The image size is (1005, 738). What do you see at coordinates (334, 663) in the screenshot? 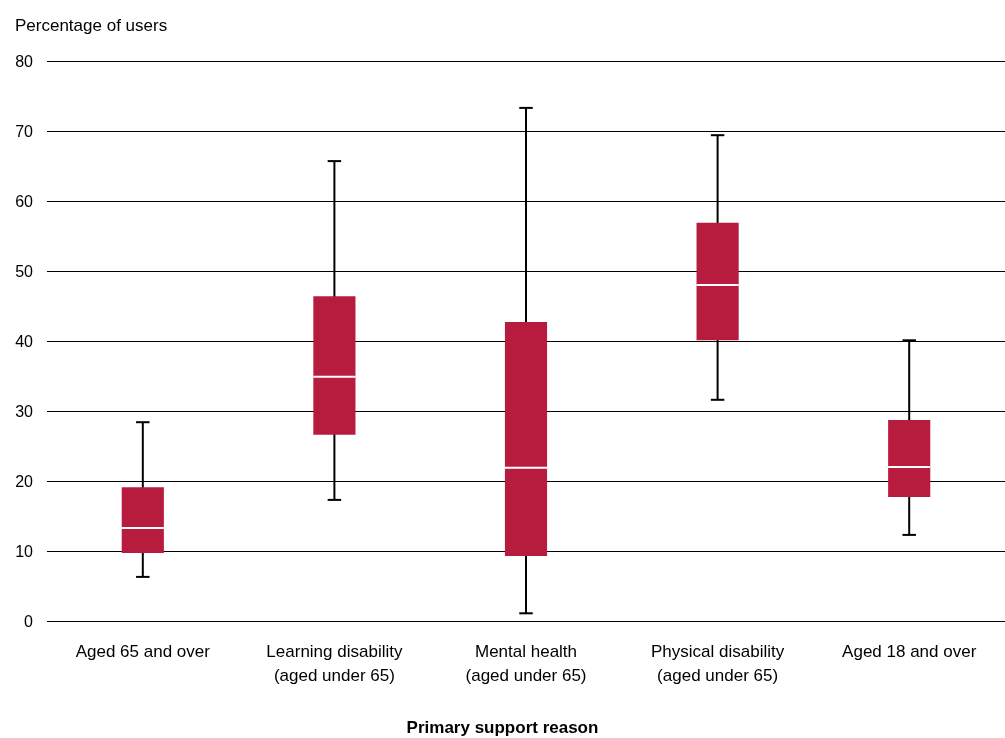
I see `x-tick-label: Learning disability (aged under 65)` at bounding box center [334, 663].